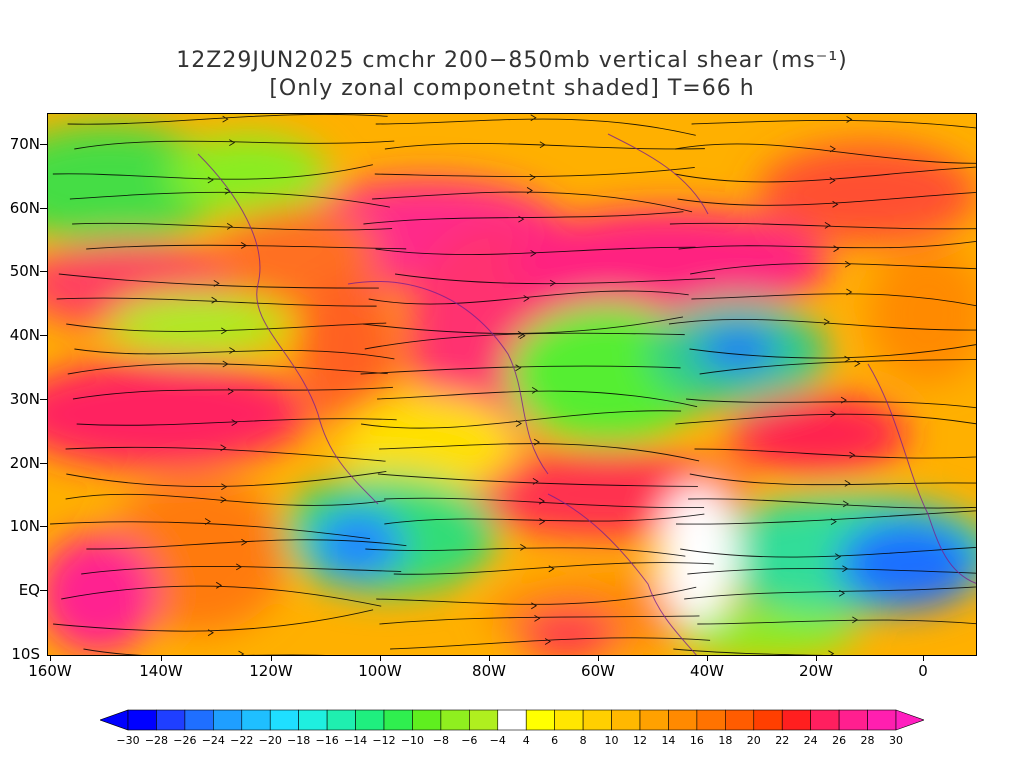 The height and width of the screenshot is (768, 1024). Describe the element at coordinates (598, 671) in the screenshot. I see `lon-label-60w: 60W` at that location.